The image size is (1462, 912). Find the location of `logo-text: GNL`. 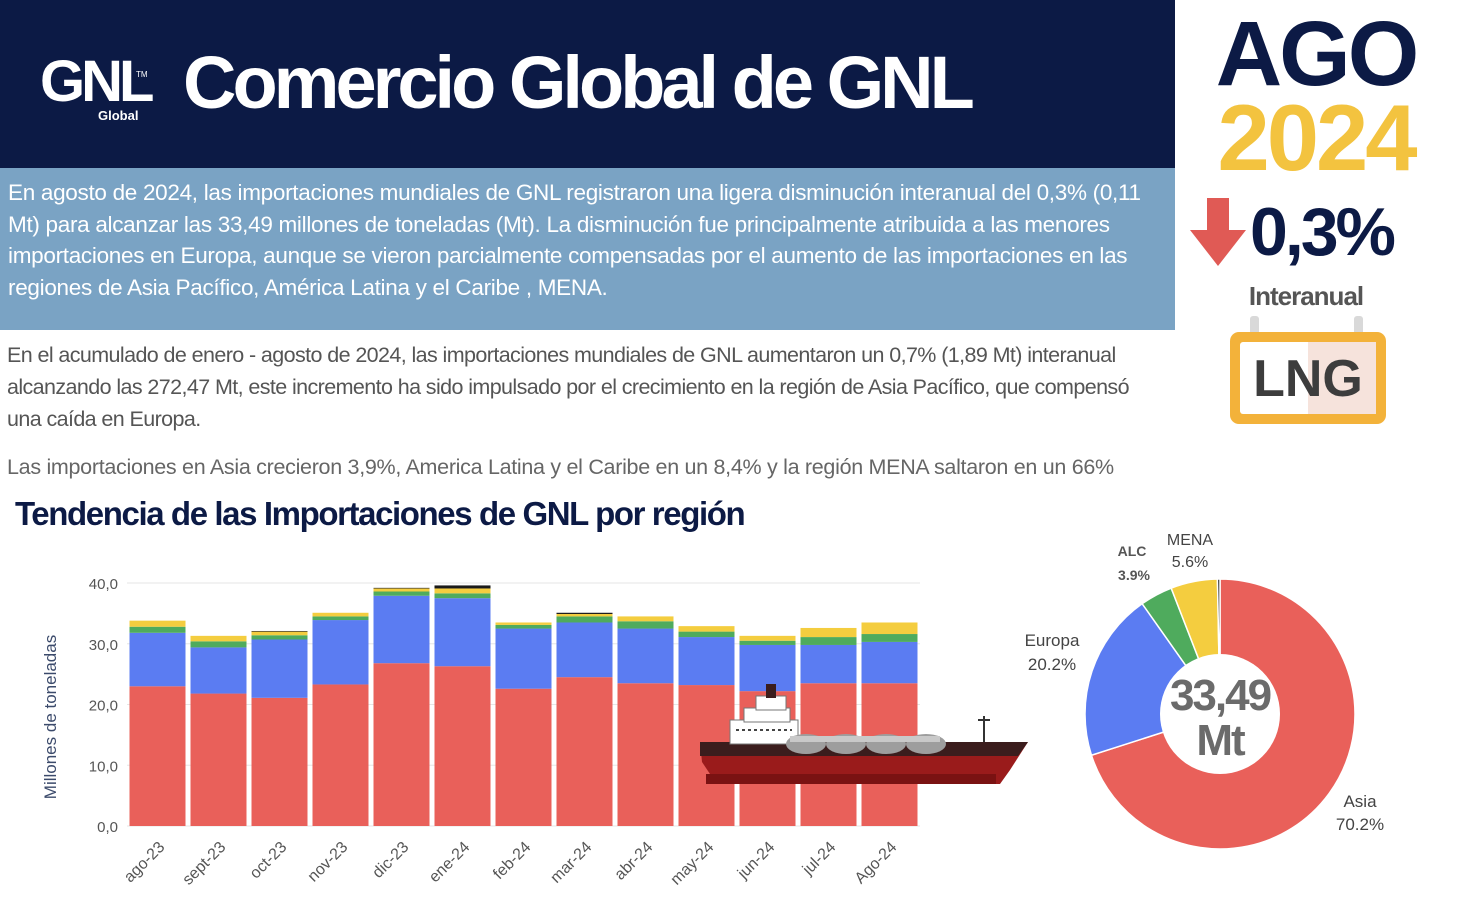

logo-text: GNL is located at coordinates (97, 81).